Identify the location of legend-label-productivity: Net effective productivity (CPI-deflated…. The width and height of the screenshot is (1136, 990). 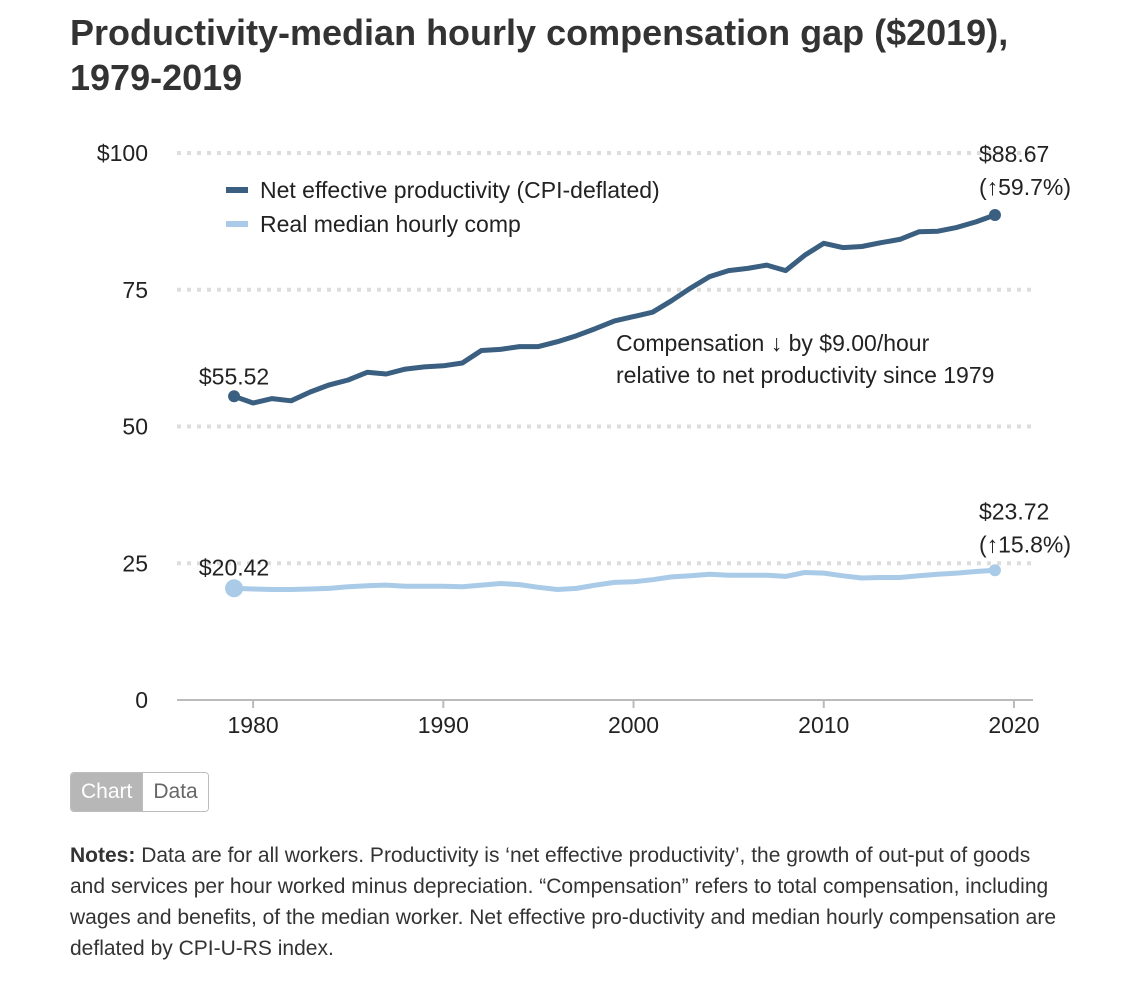
(460, 190).